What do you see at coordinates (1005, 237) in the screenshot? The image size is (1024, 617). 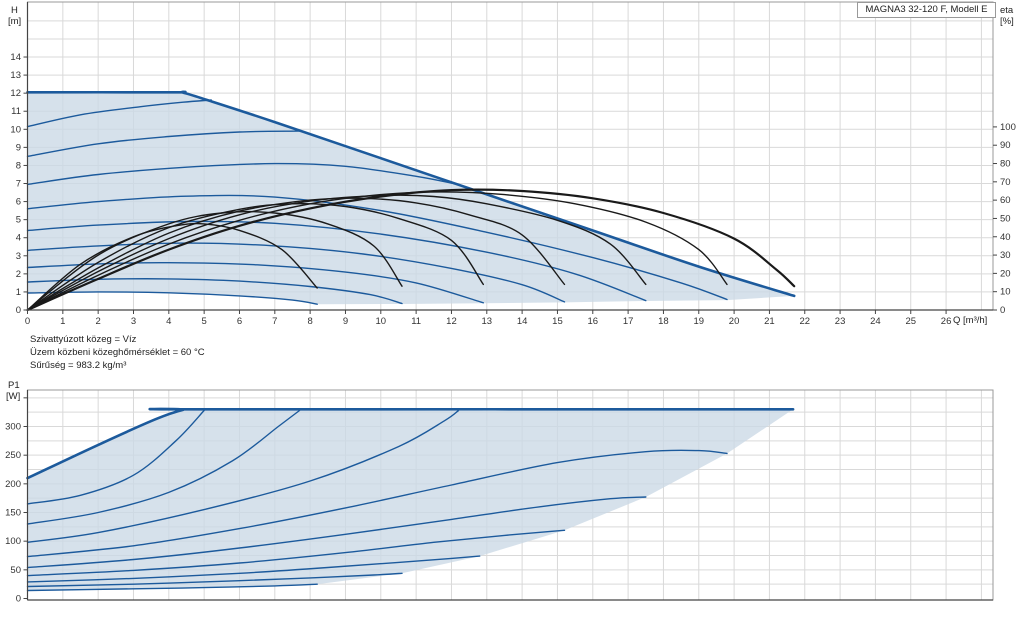 I see `svg-text: 40` at bounding box center [1005, 237].